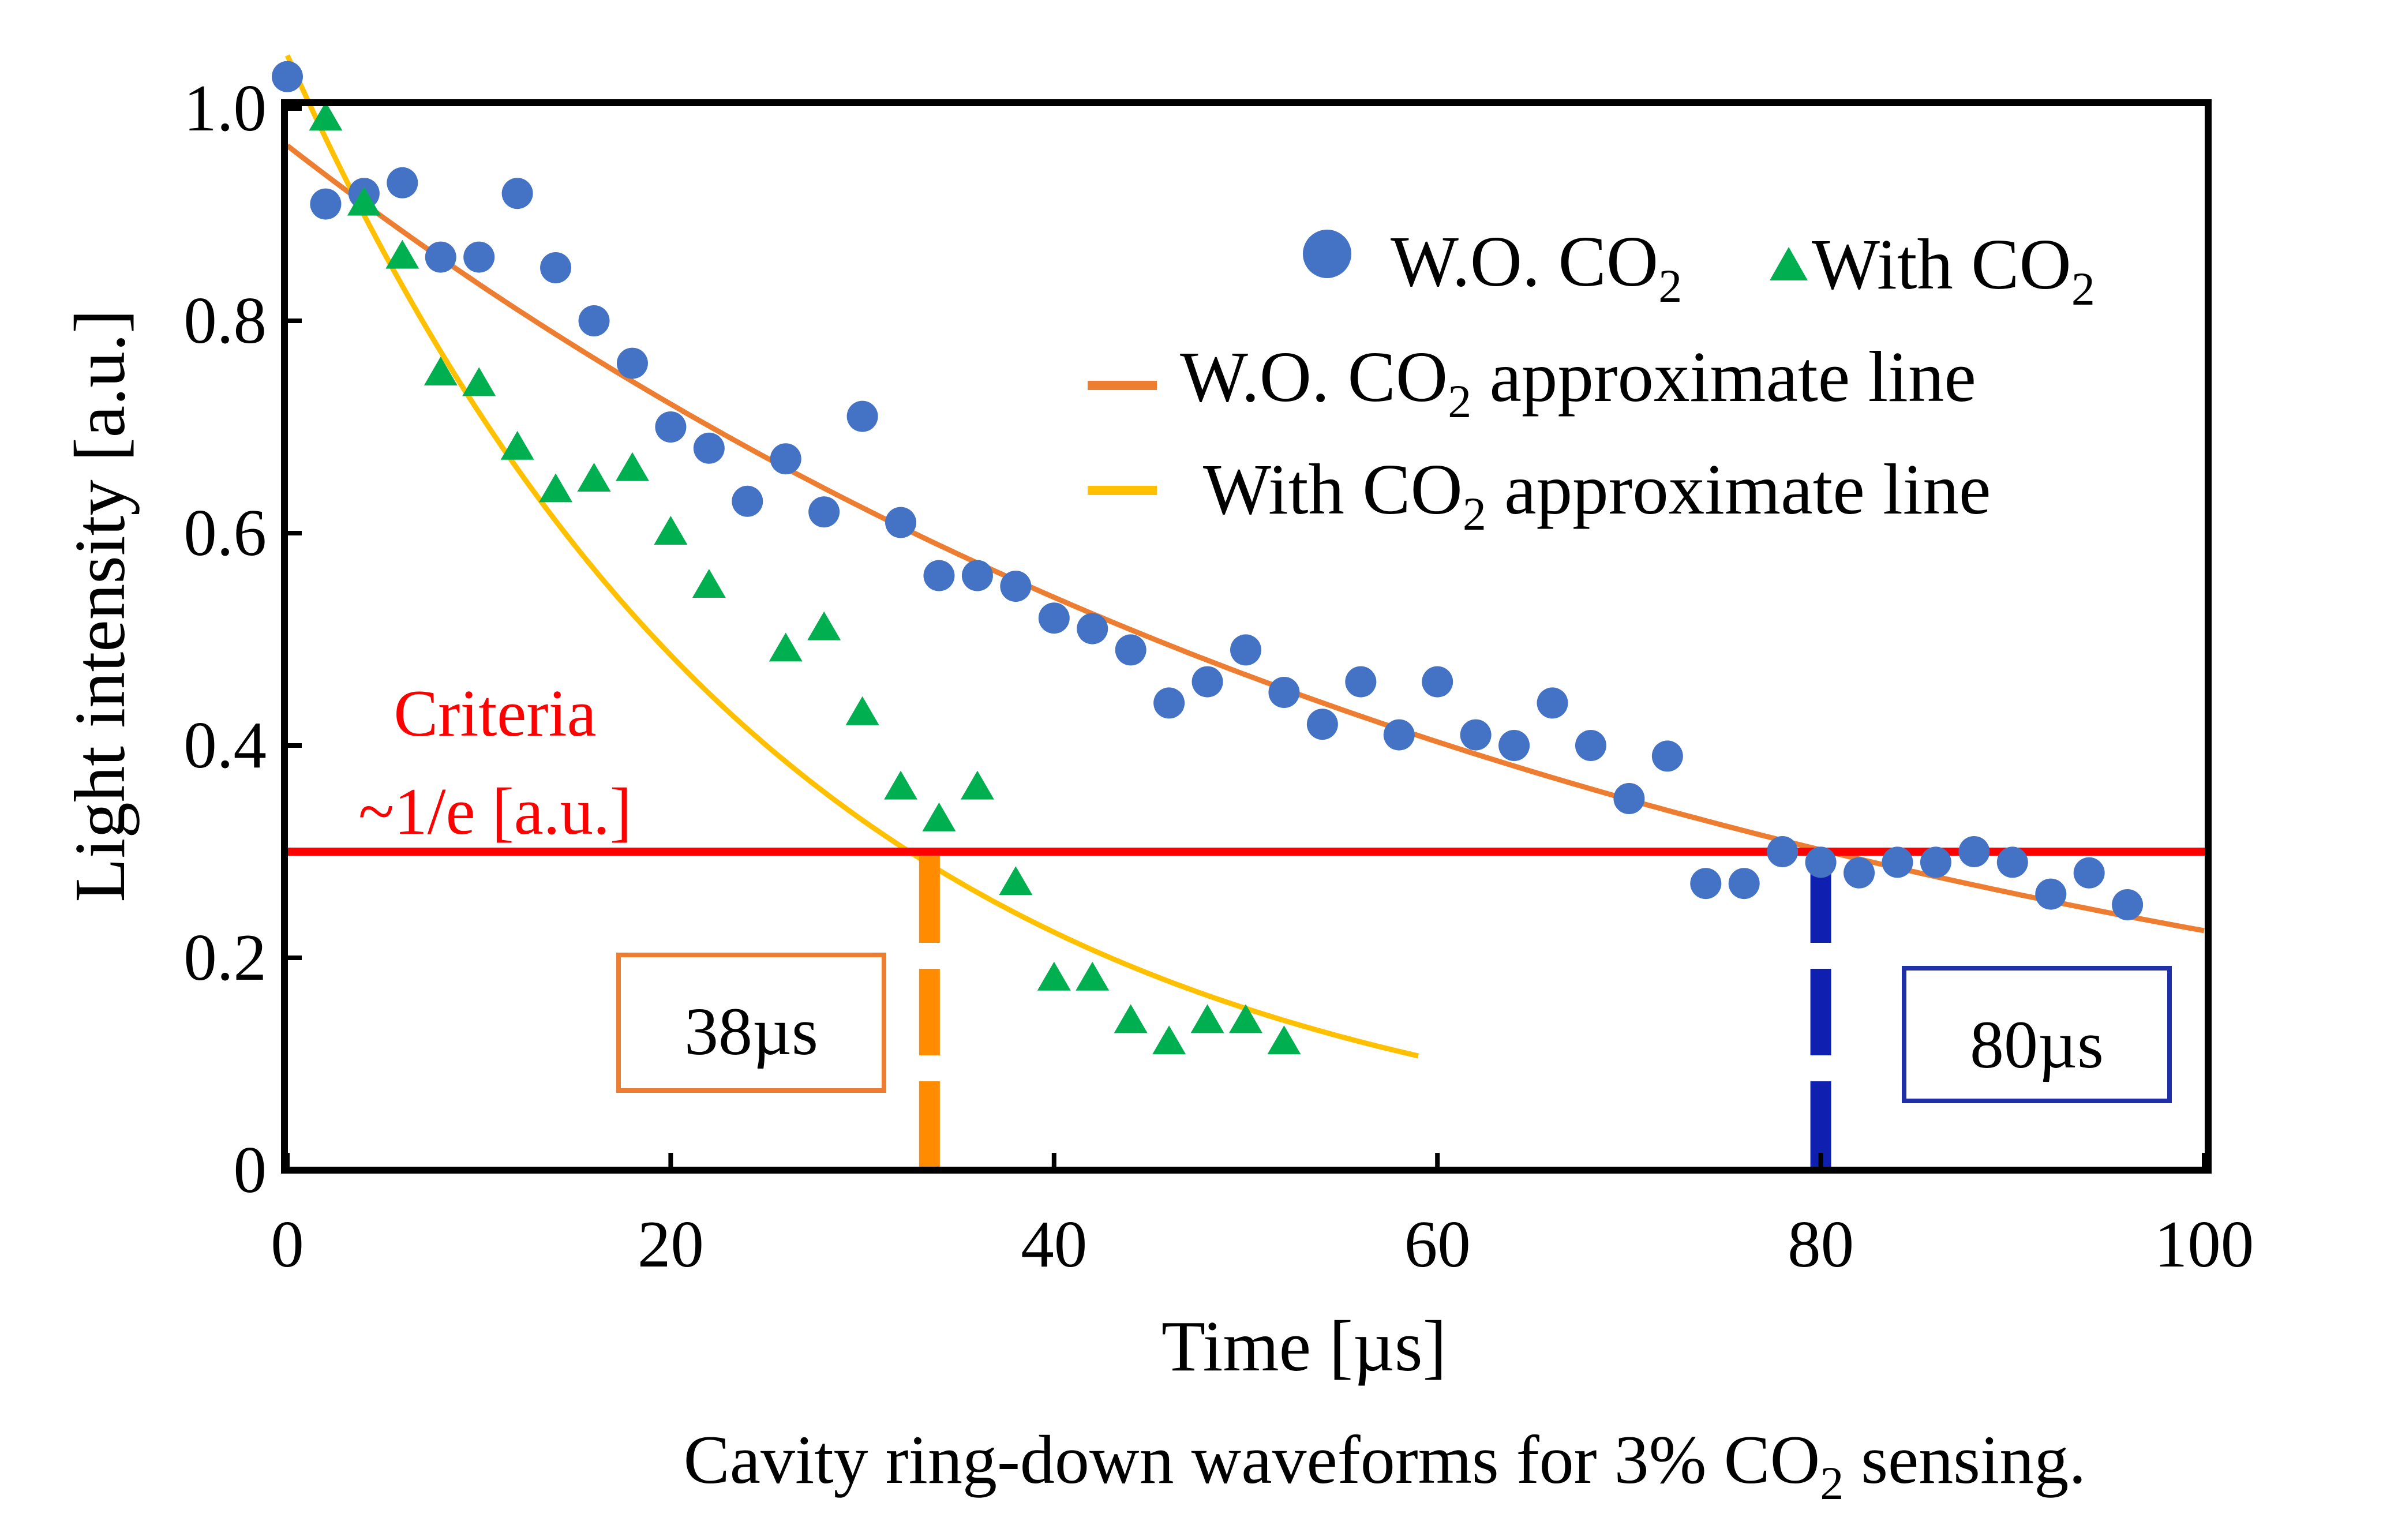 The image size is (2383, 1540). Describe the element at coordinates (1953, 270) in the screenshot. I see `legend-with-co2: With CO2` at that location.